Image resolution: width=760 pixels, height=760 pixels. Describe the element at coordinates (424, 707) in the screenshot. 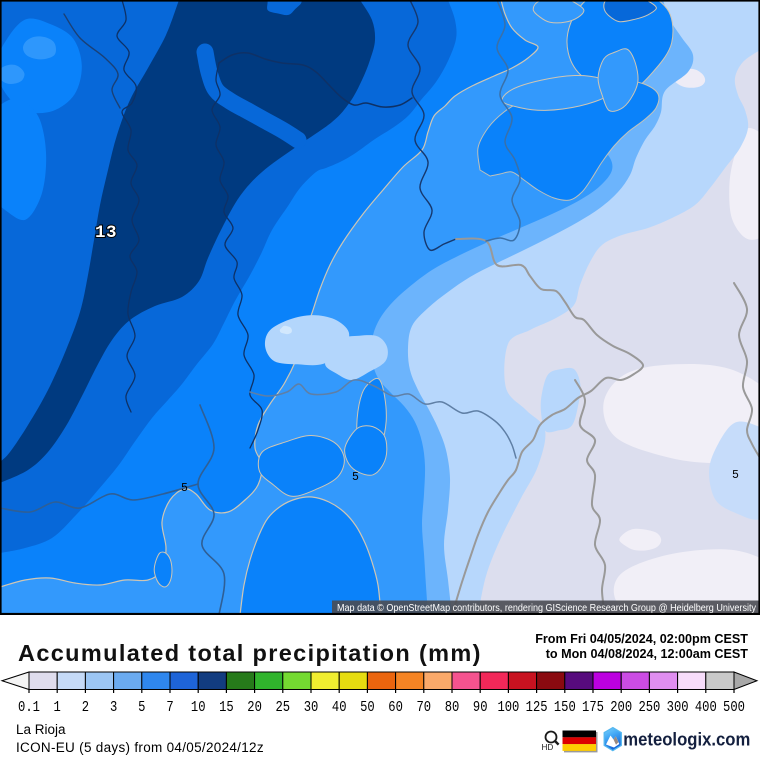

I see `svg-text: 70` at that location.